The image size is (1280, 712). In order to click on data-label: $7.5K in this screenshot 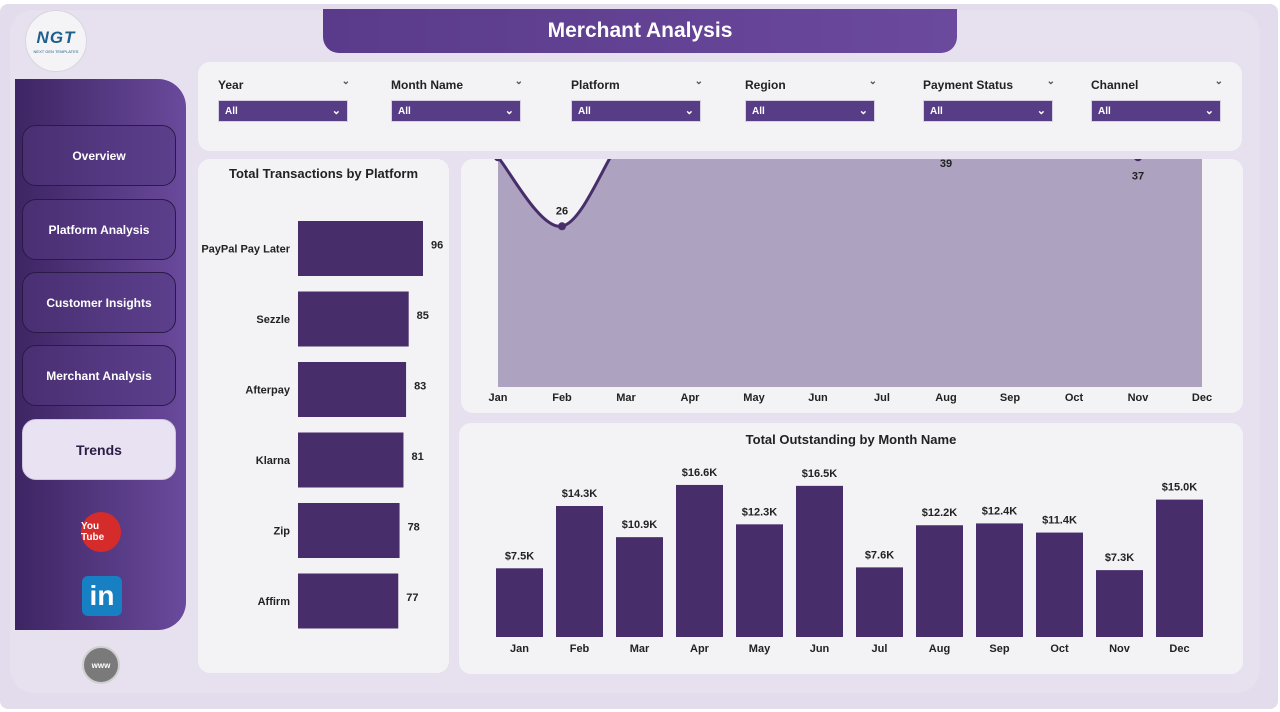, I will do `click(519, 556)`.